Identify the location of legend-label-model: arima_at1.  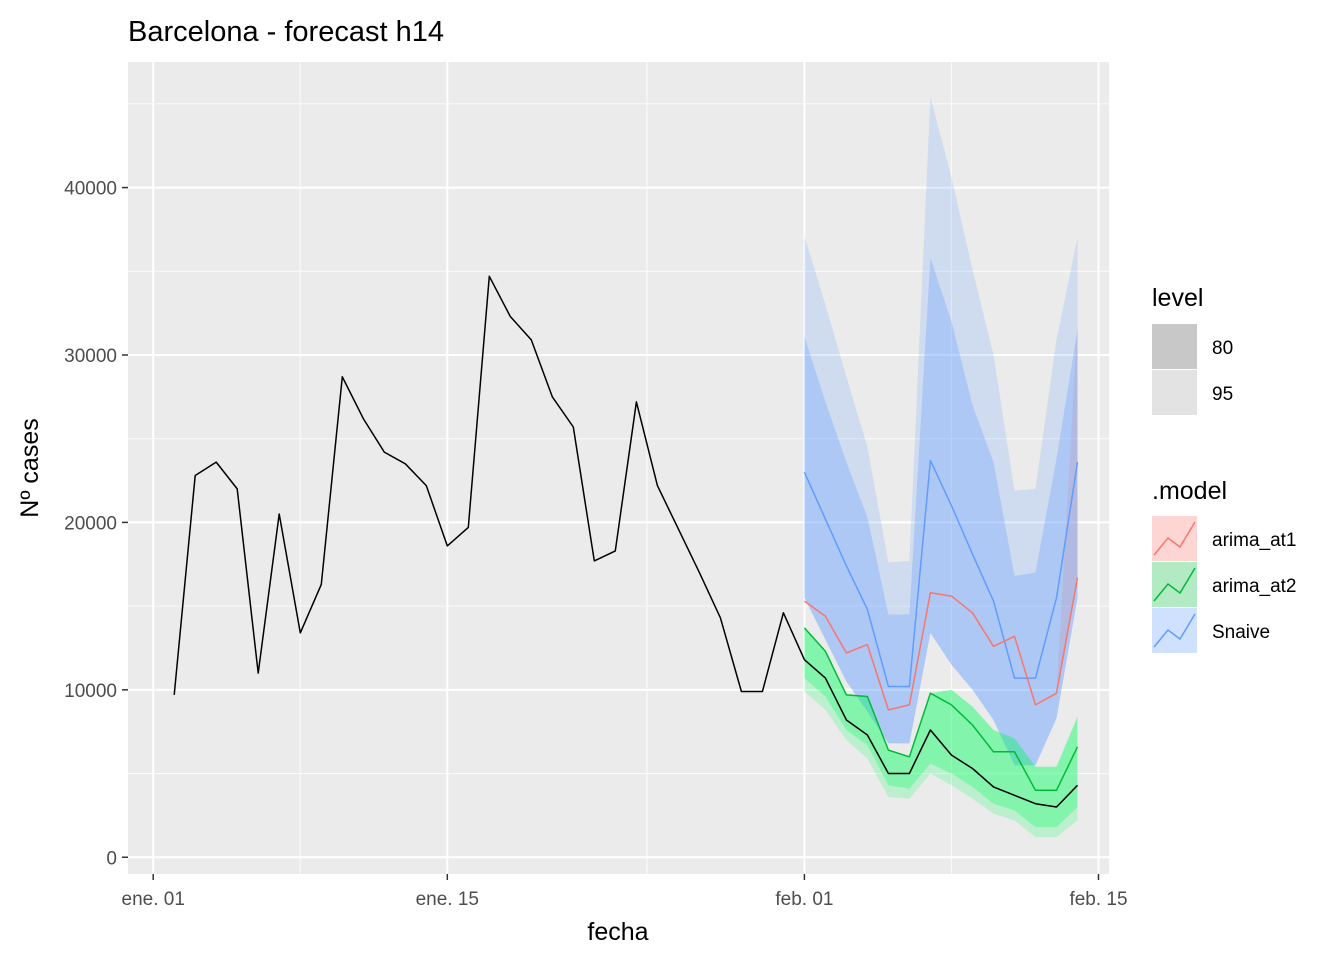
(1254, 540).